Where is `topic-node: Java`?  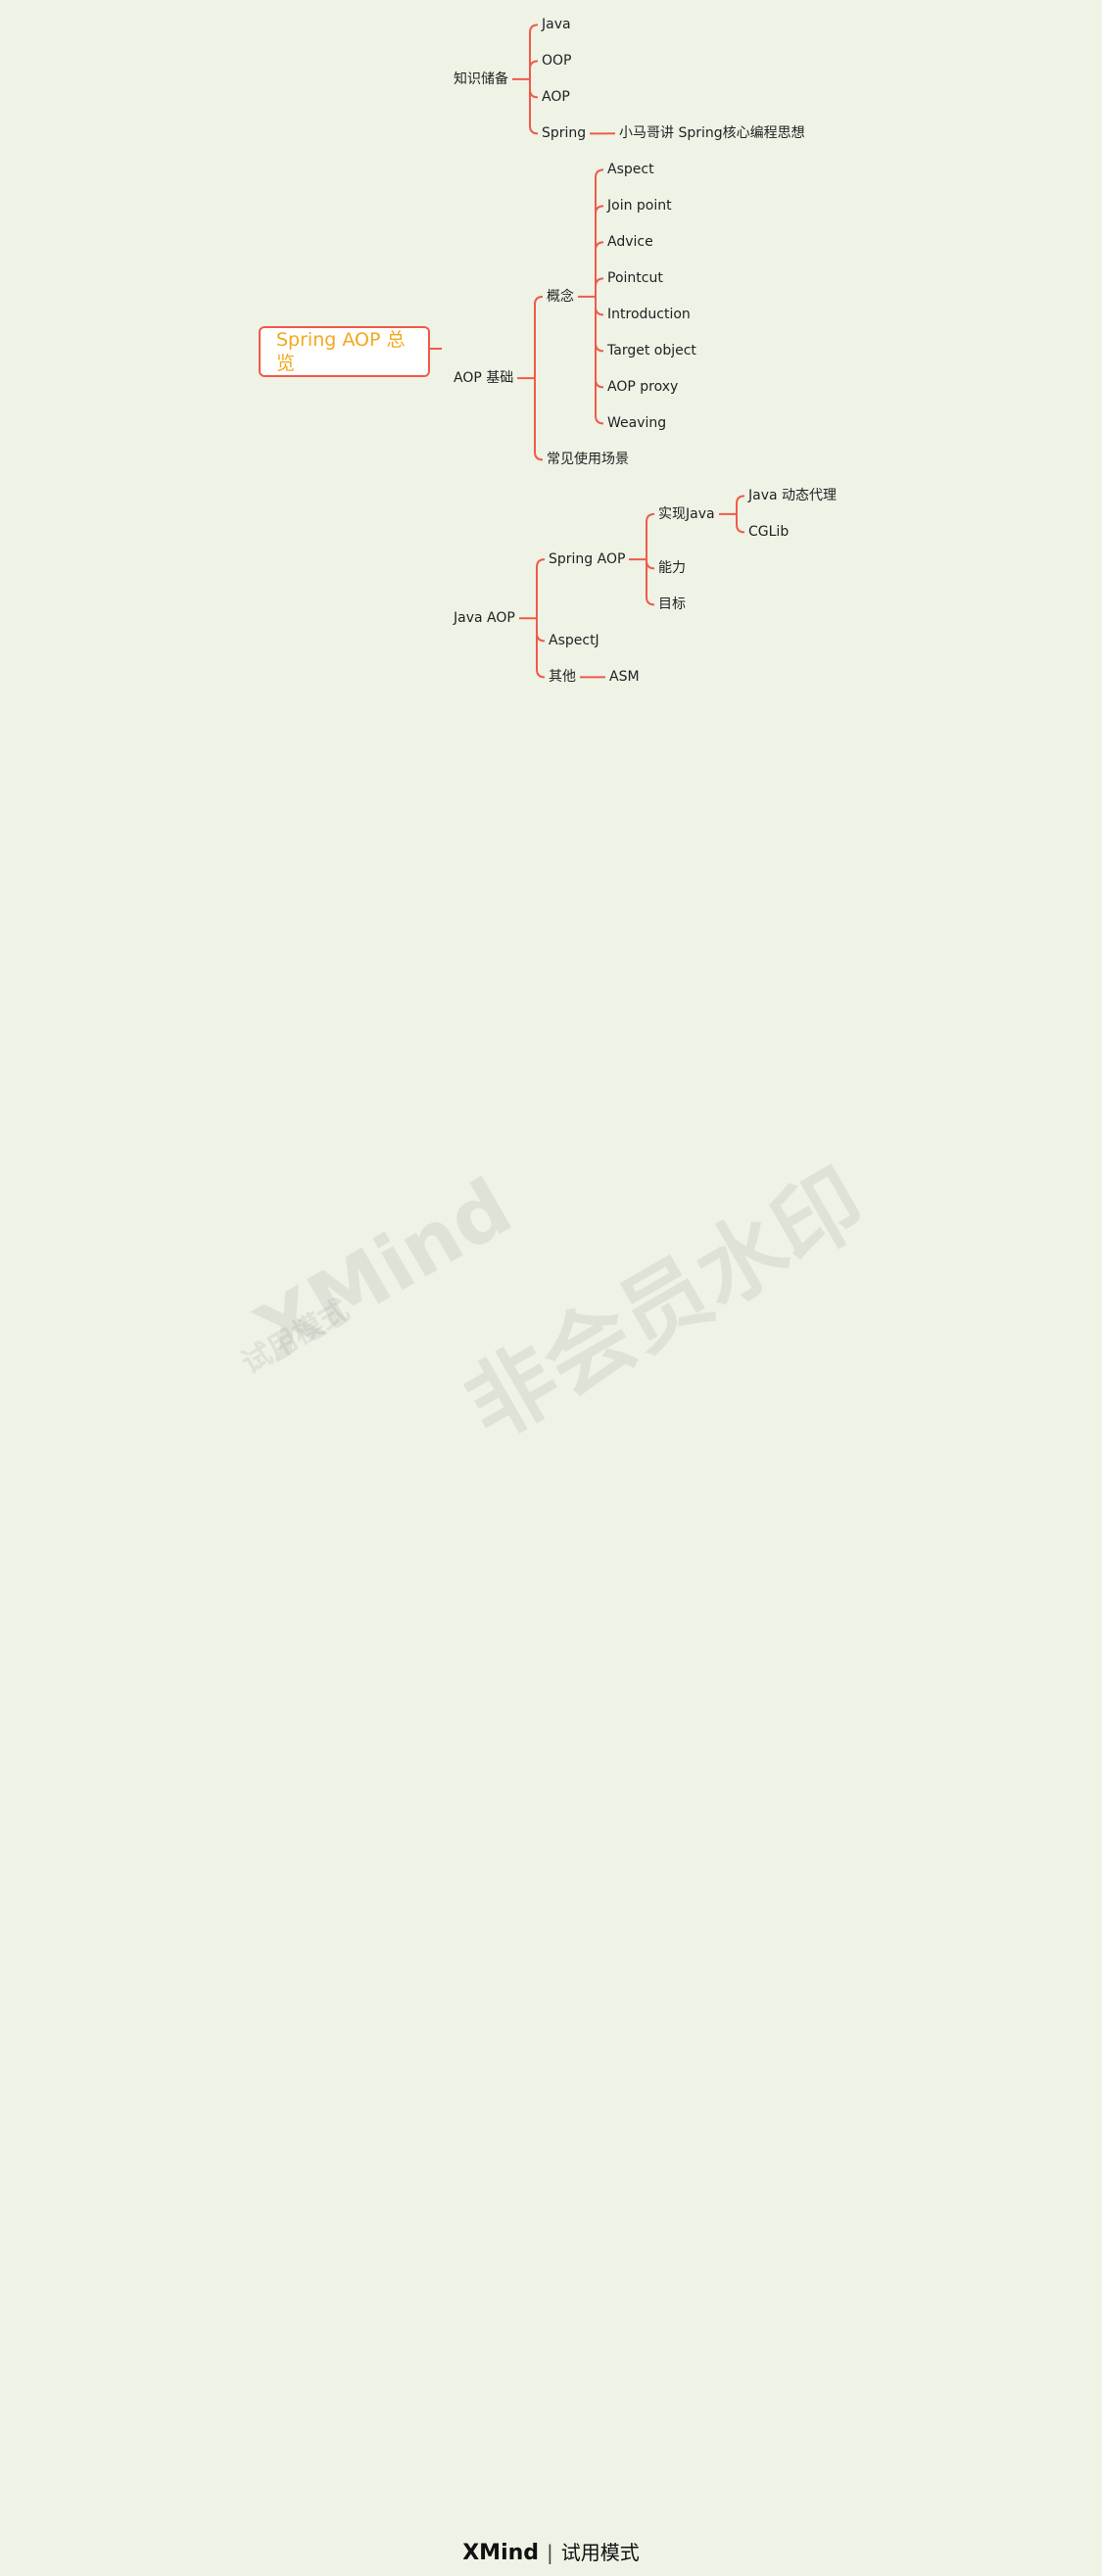
topic-node: Java is located at coordinates (556, 25).